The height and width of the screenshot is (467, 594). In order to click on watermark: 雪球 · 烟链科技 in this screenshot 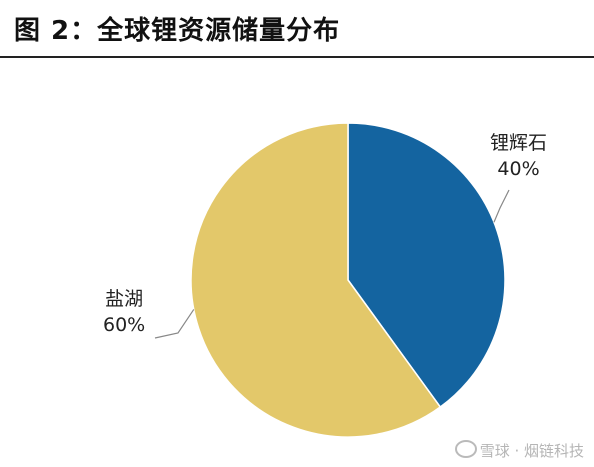, I will do `click(519, 450)`.